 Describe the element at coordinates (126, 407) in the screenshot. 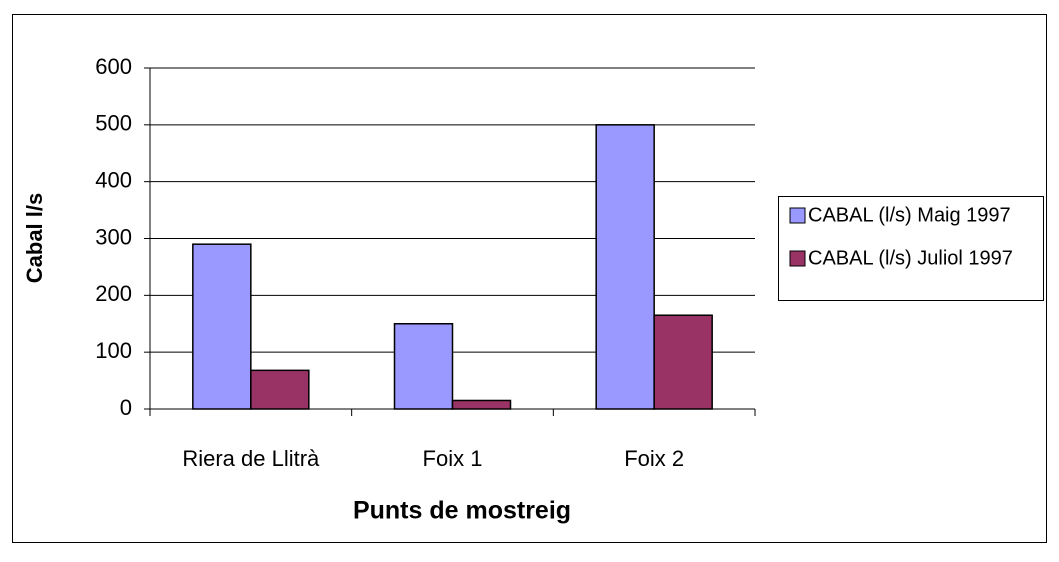

I see `y-tick-label: 0` at that location.